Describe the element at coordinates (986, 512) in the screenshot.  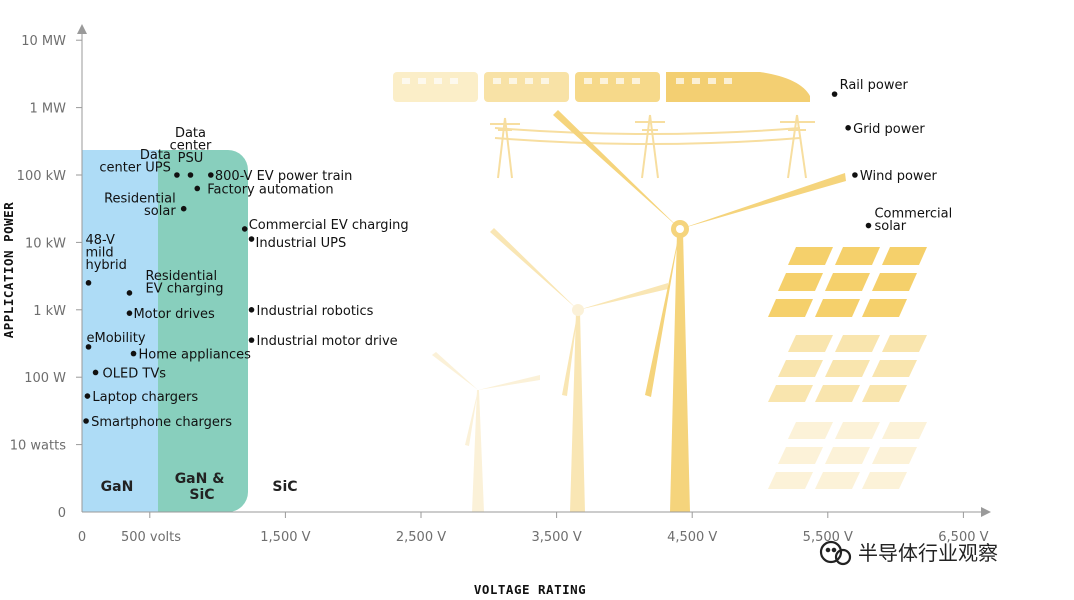
I see `x-axis-arrow` at that location.